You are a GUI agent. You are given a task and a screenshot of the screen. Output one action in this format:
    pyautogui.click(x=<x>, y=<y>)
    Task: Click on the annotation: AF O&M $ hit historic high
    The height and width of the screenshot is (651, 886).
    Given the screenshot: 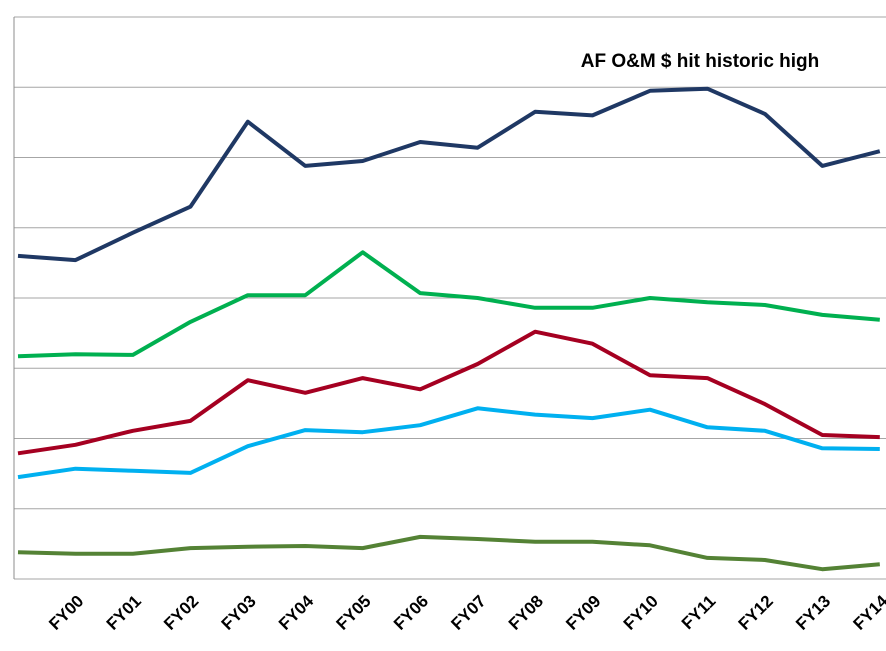 What is the action you would take?
    pyautogui.click(x=700, y=61)
    